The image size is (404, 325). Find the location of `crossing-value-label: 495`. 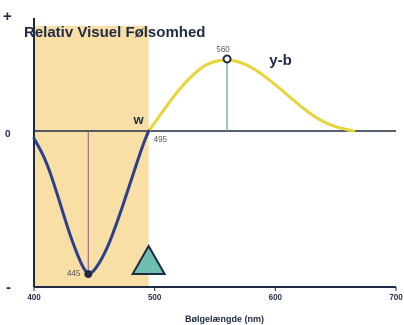

crossing-value-label: 495 is located at coordinates (161, 139).